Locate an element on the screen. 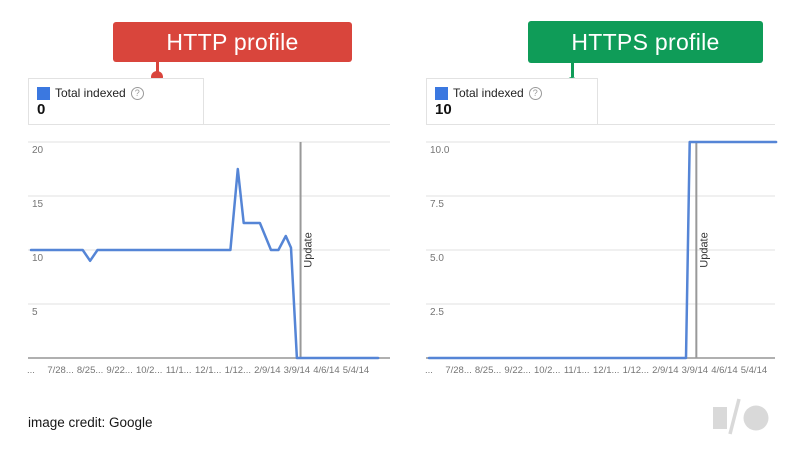  https-profile-callout: HTTPS profile is located at coordinates (645, 42).